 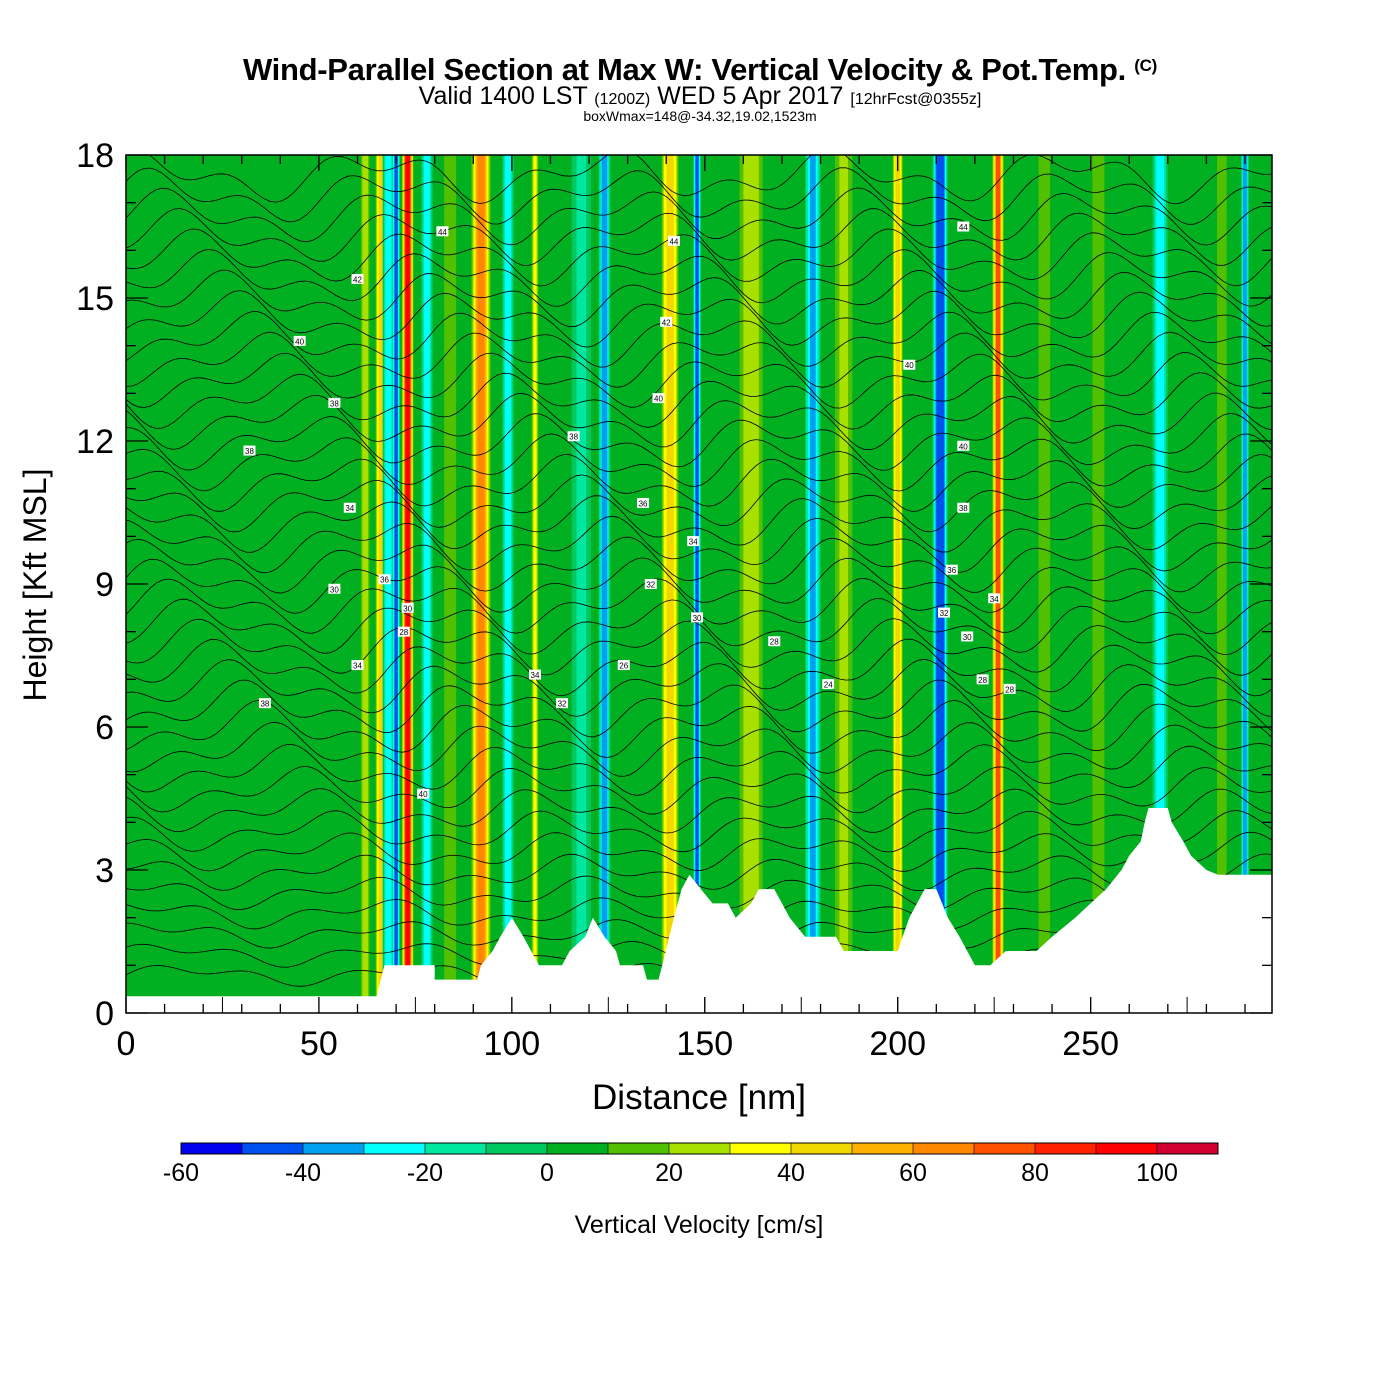 What do you see at coordinates (699, 1148) in the screenshot?
I see `colorbar-frame` at bounding box center [699, 1148].